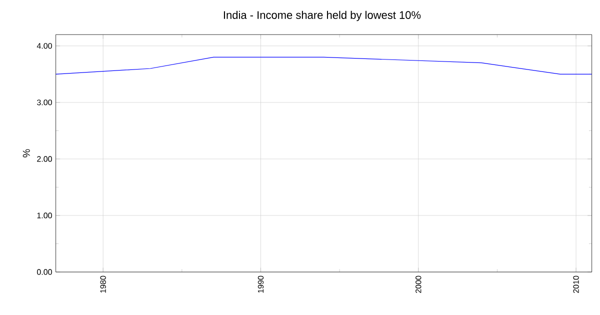 The image size is (600, 315). Describe the element at coordinates (322, 16) in the screenshot. I see `chart-title: India - Income share held by lowest 10%` at that location.